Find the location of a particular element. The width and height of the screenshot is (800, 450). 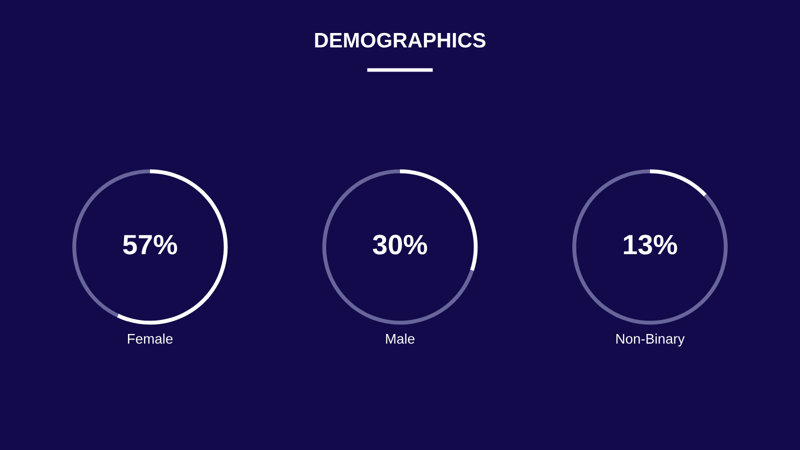

data-label: 30% is located at coordinates (400, 244).